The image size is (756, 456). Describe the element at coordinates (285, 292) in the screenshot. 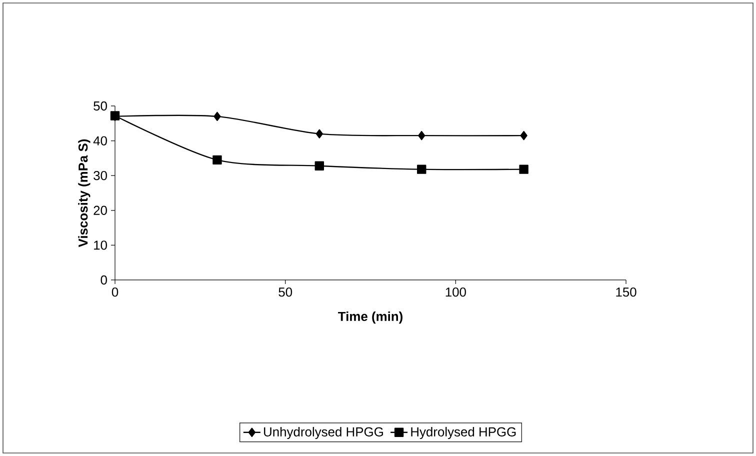

I see `x-tick-label: 50` at that location.